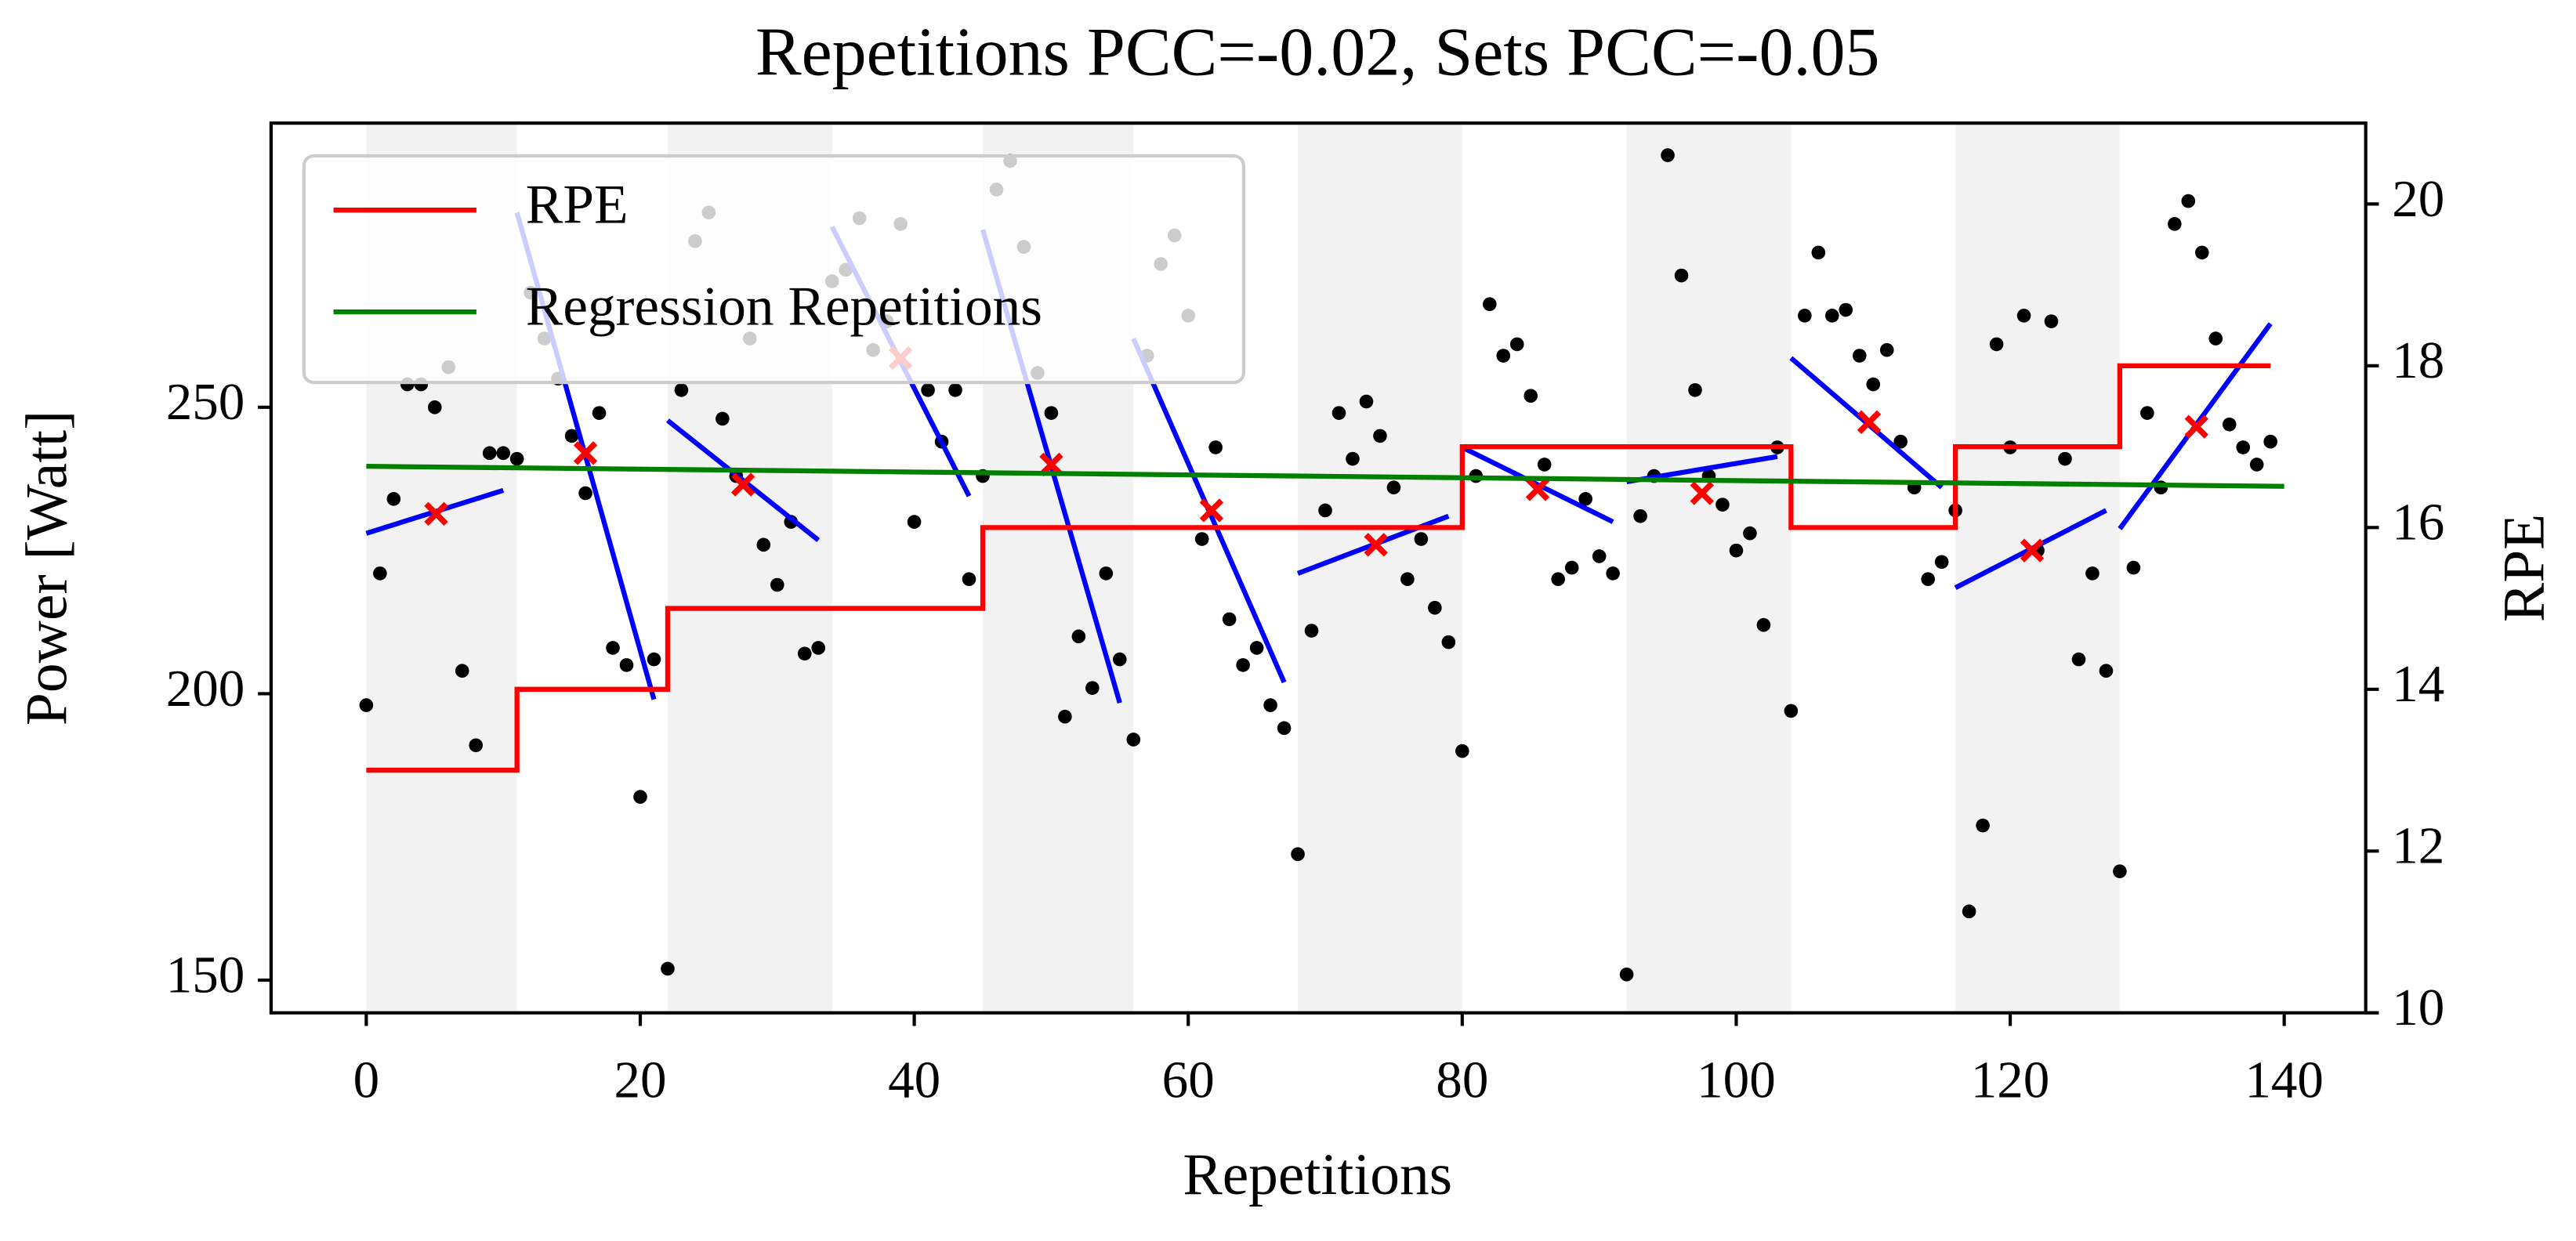 The image size is (2576, 1241). Describe the element at coordinates (784, 306) in the screenshot. I see `legend-label: Regression Repetitions` at that location.